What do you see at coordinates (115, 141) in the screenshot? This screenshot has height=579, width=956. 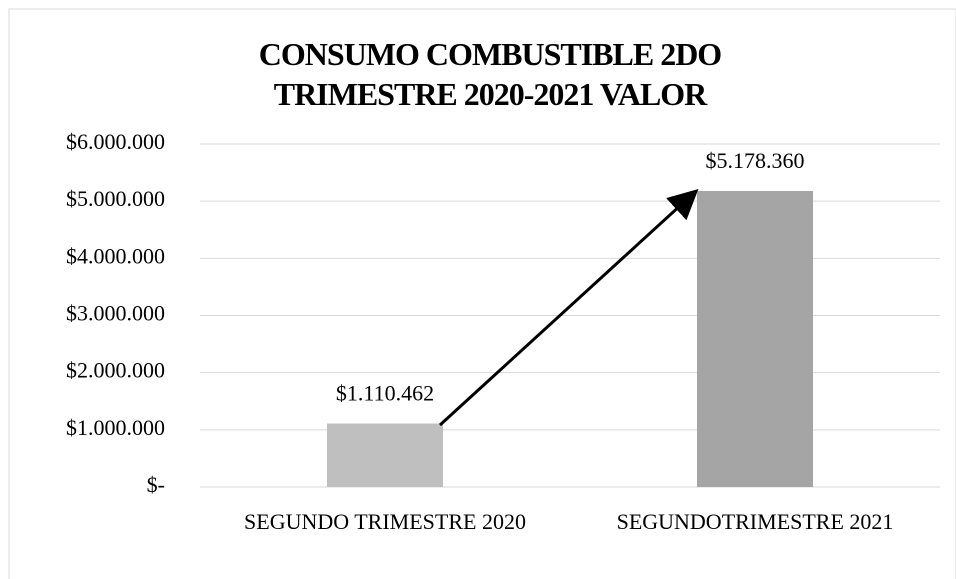 I see `y-tick-label: $6.000.000` at bounding box center [115, 141].